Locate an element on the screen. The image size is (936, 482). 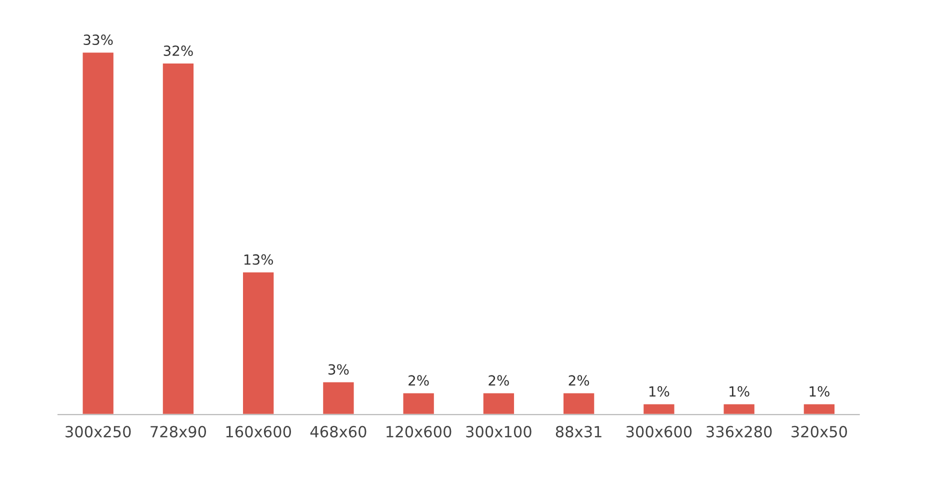
data-label: 13% is located at coordinates (259, 259).